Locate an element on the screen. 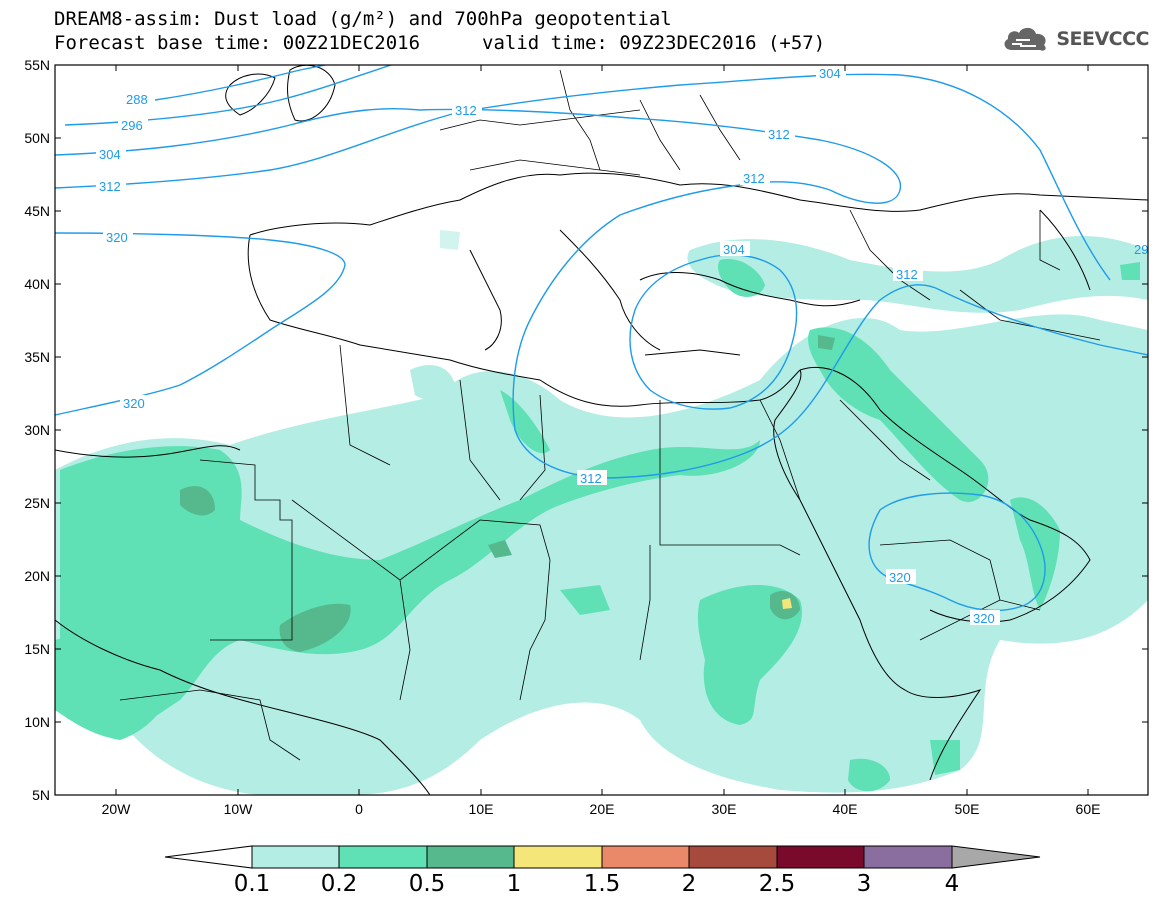 The height and width of the screenshot is (907, 1165). lat-label: 10N is located at coordinates (37, 722).